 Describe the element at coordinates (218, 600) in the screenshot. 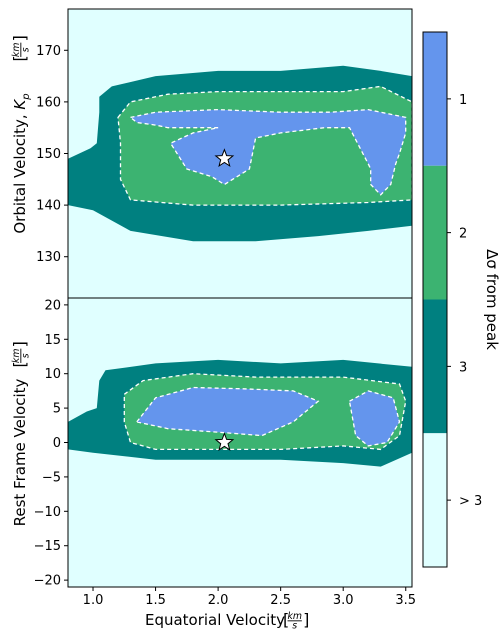

I see `x-tick-label: 2.0` at that location.